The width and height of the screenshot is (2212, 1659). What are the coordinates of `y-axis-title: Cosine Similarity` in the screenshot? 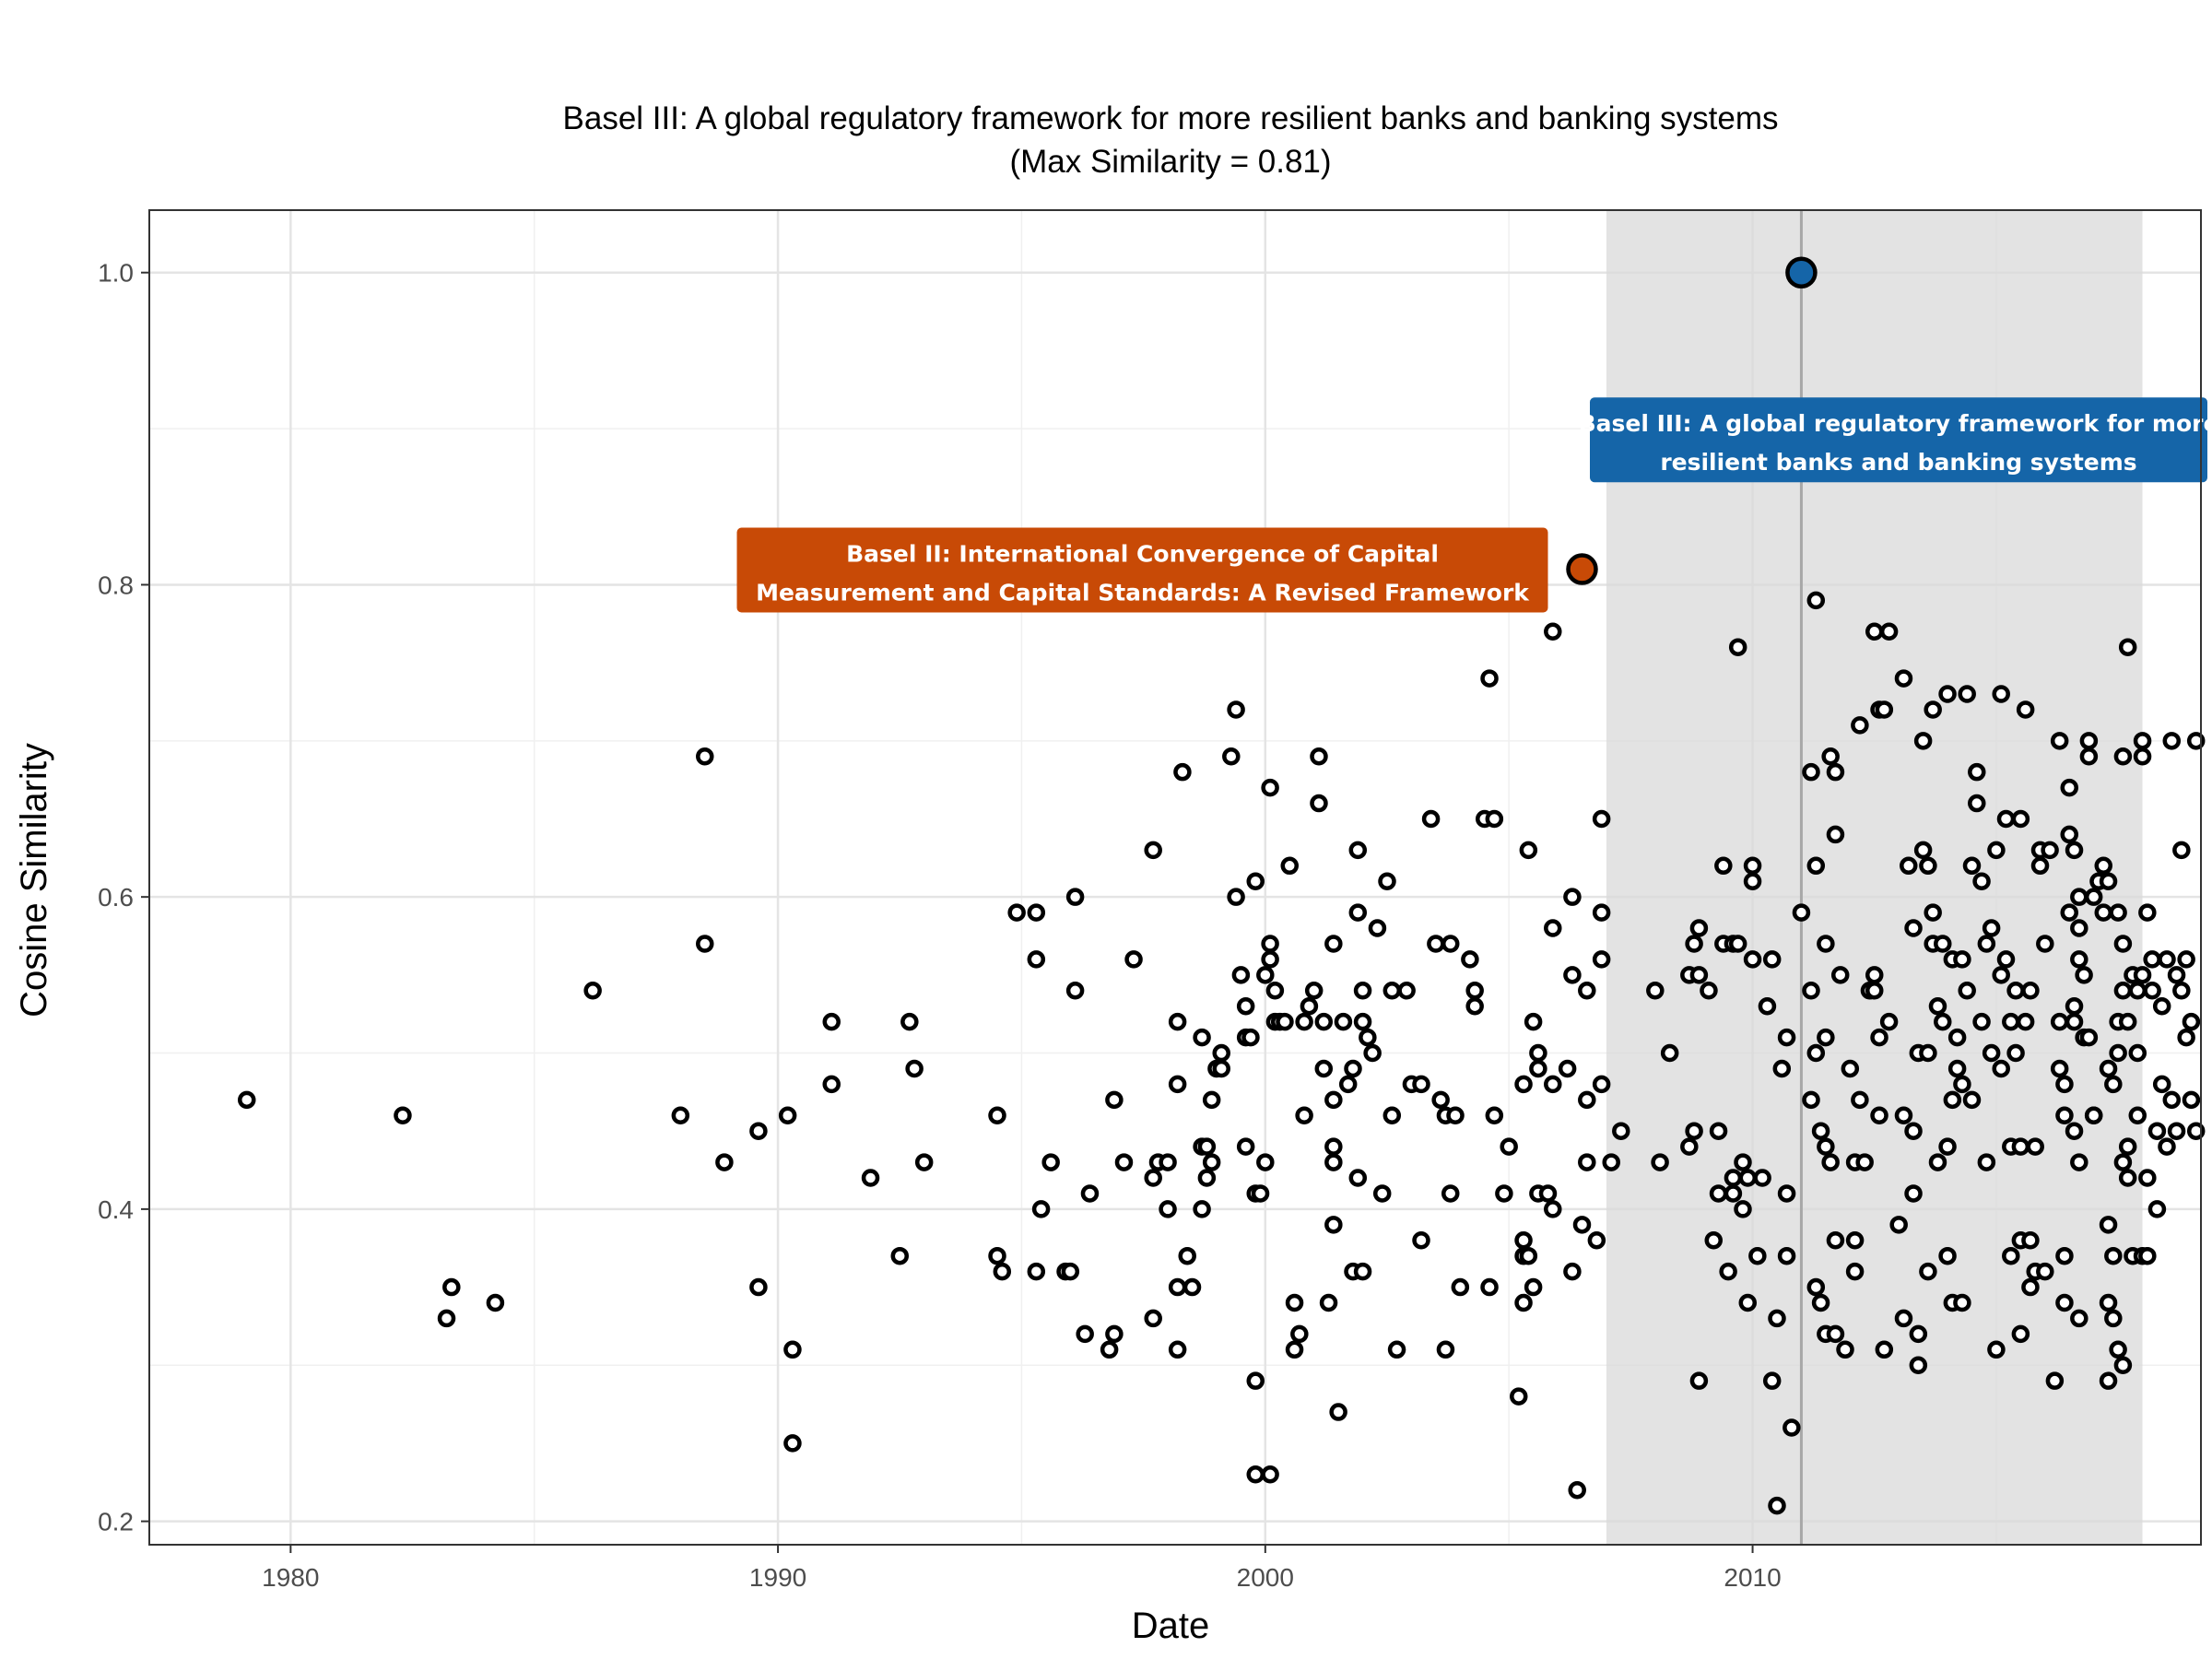 It's located at (34, 880).